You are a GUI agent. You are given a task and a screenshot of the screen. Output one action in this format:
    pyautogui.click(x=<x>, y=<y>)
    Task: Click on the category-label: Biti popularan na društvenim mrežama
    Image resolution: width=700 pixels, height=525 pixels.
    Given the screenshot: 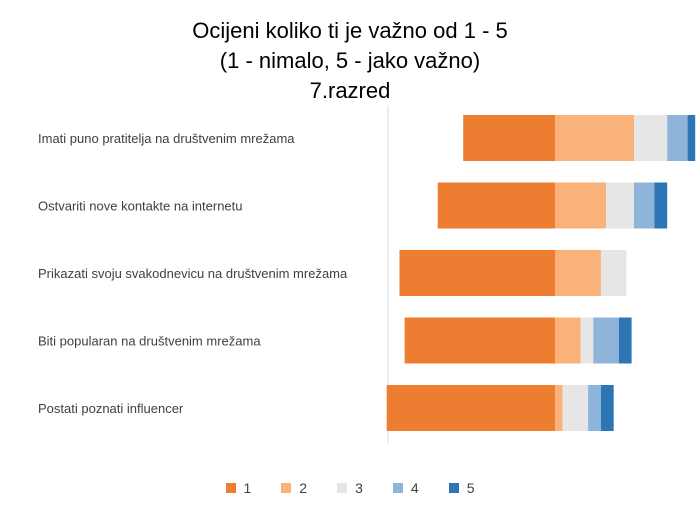 What is the action you would take?
    pyautogui.click(x=149, y=341)
    